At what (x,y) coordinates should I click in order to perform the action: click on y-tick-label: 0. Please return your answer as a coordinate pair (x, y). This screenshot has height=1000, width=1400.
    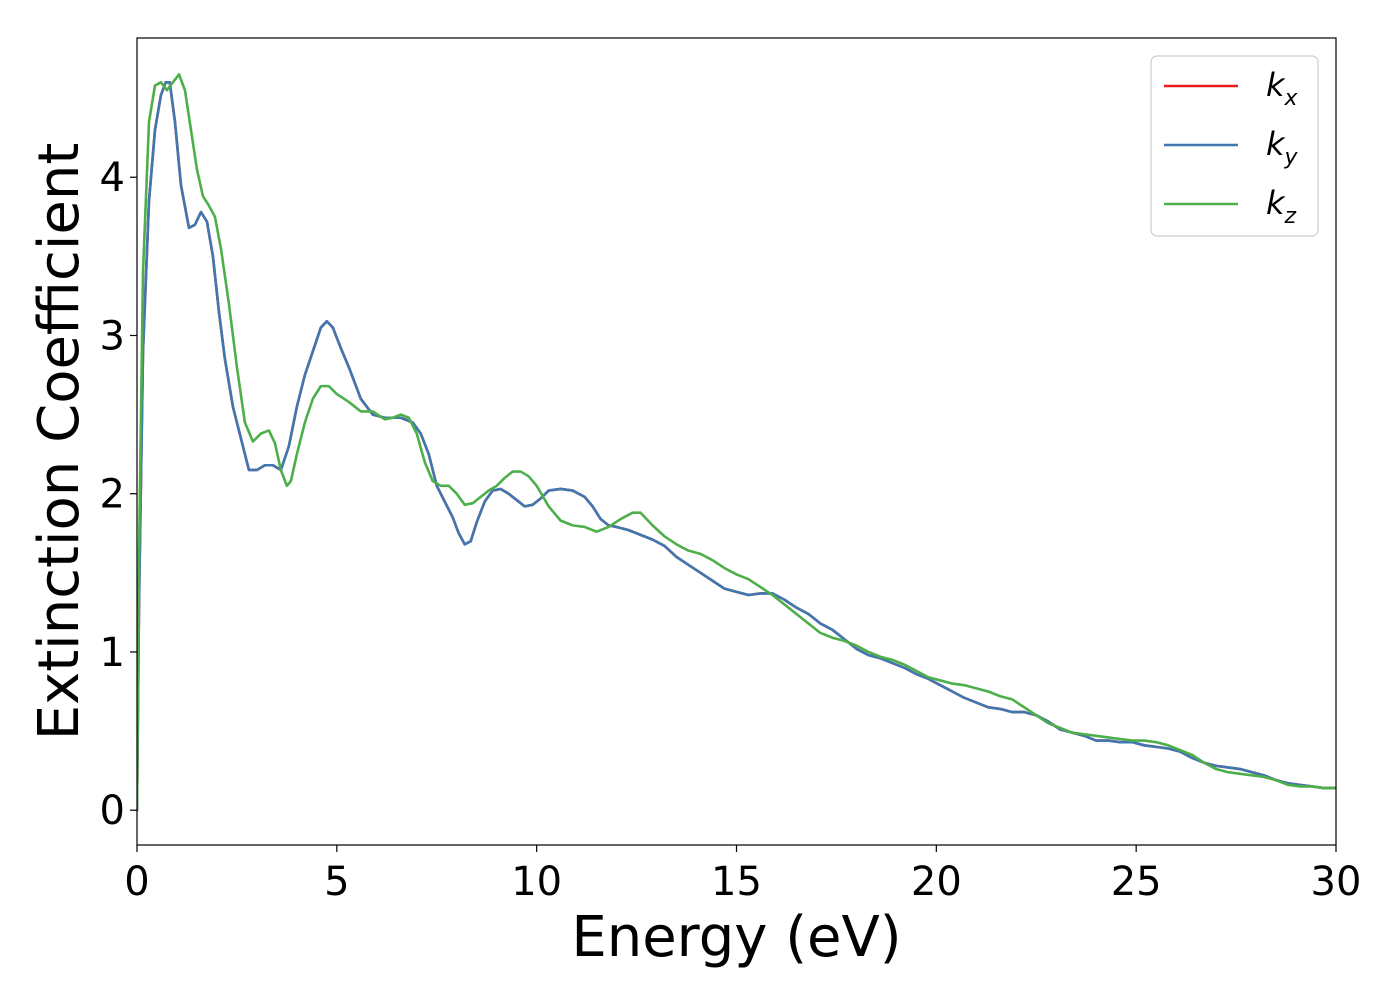
    Looking at the image, I should click on (112, 811).